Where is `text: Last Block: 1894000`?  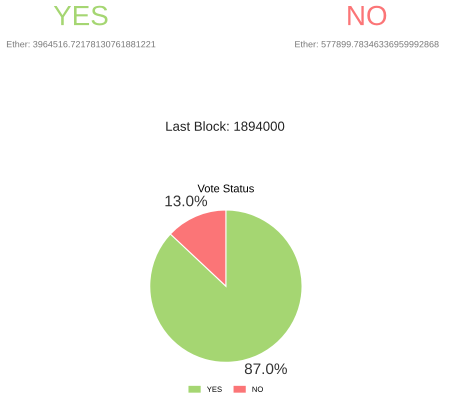 text: Last Block: 1894000 is located at coordinates (225, 126).